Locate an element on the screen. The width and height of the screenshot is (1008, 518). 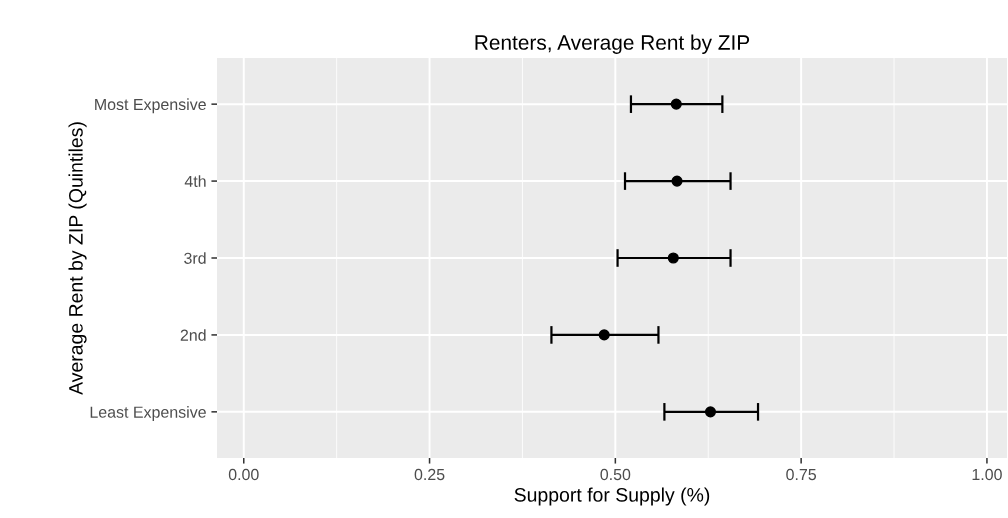
y-tick-label: 4th is located at coordinates (195, 181).